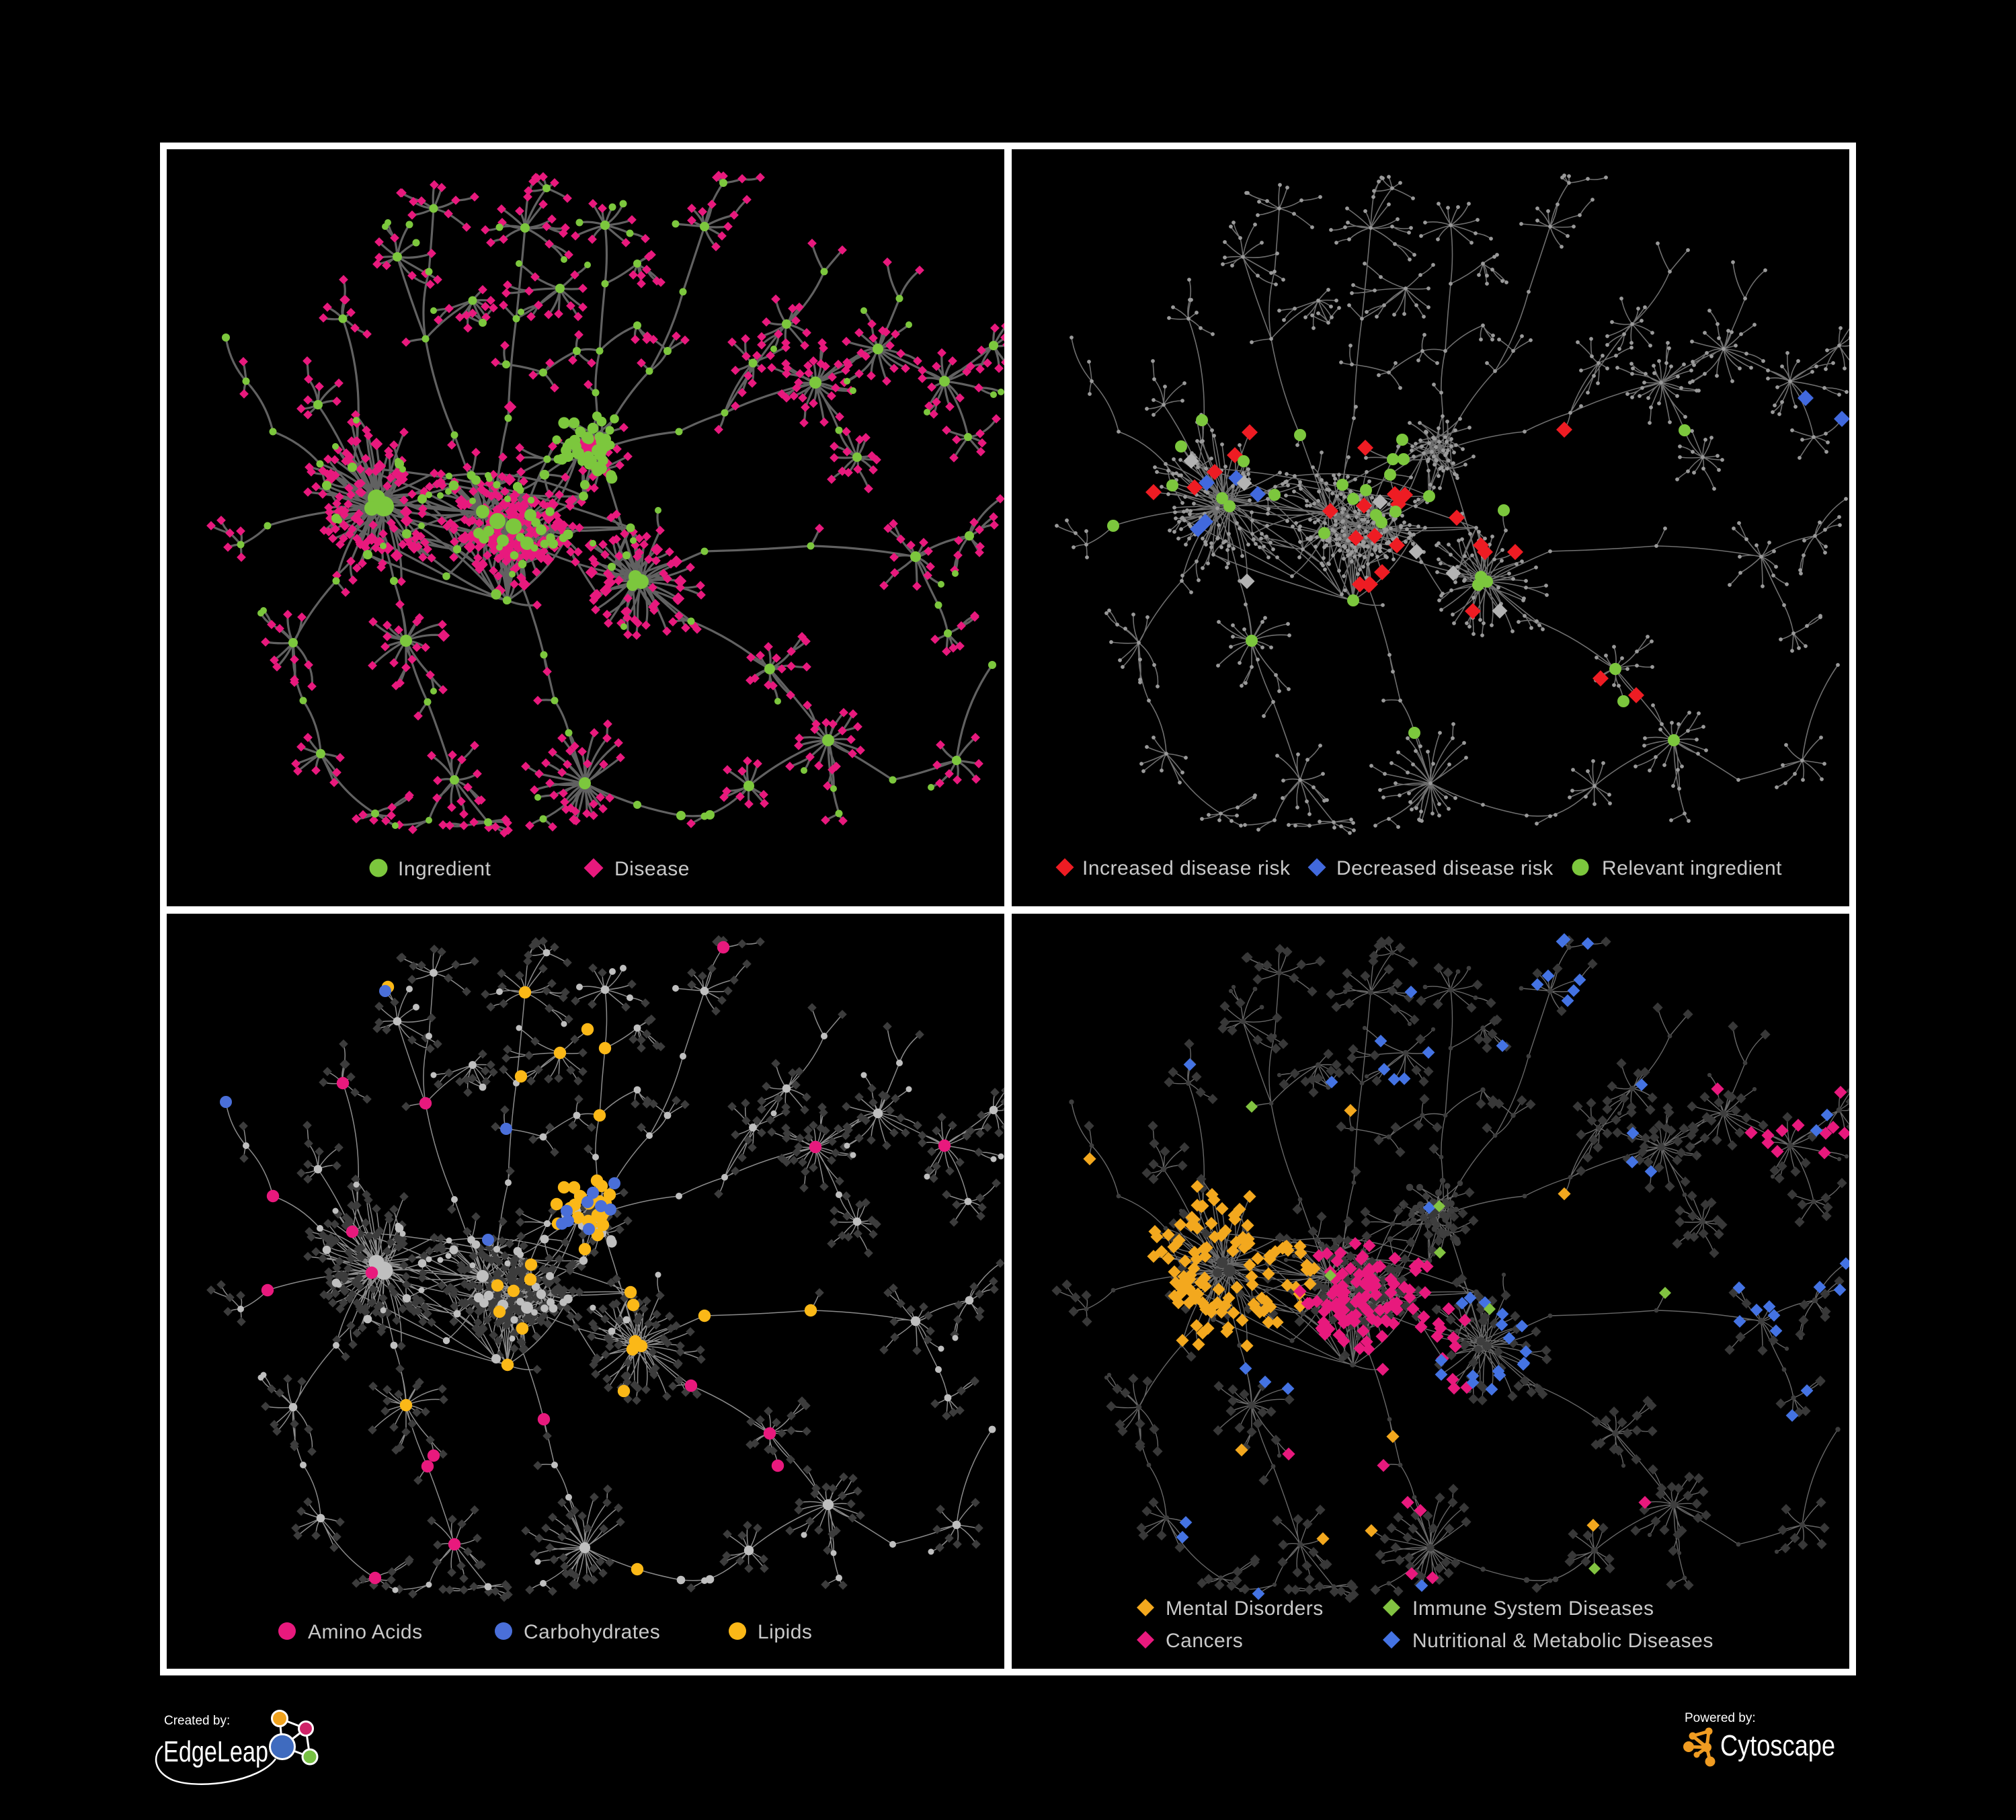 The image size is (2016, 1820). What do you see at coordinates (1562, 1641) in the screenshot?
I see `svg-text:Nutritional & Metabolic Diseas: Nutritional & Metabolic Diseases` at bounding box center [1562, 1641].